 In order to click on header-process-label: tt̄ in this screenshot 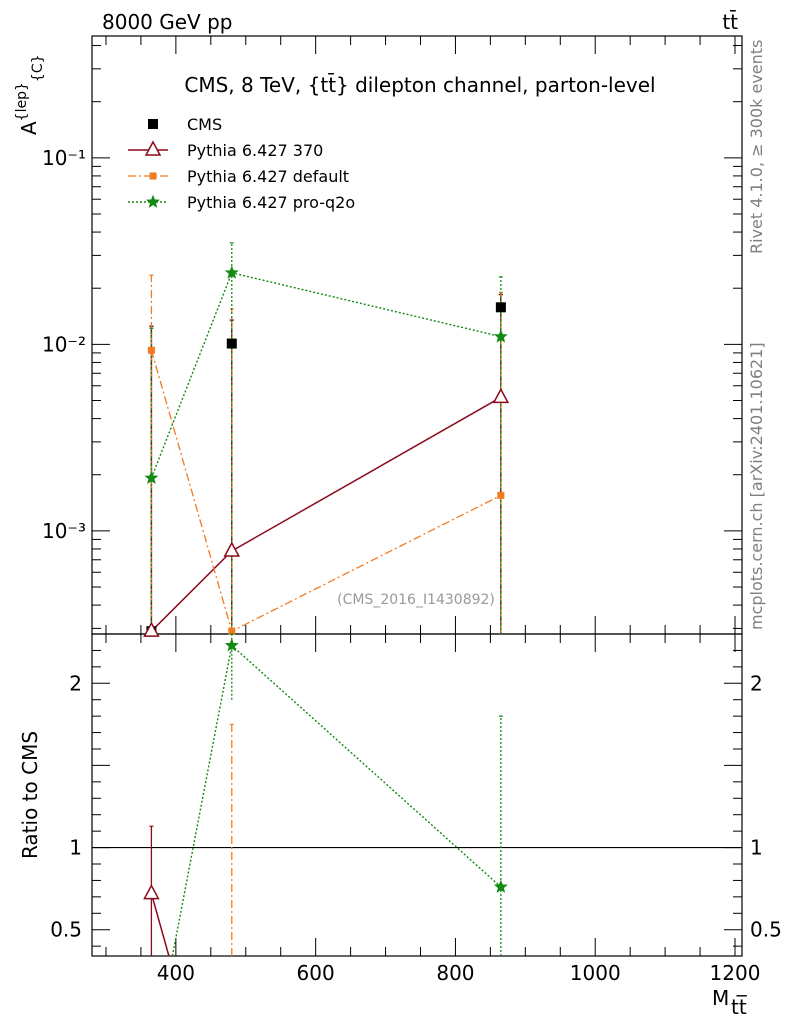, I will do `click(730, 21)`.